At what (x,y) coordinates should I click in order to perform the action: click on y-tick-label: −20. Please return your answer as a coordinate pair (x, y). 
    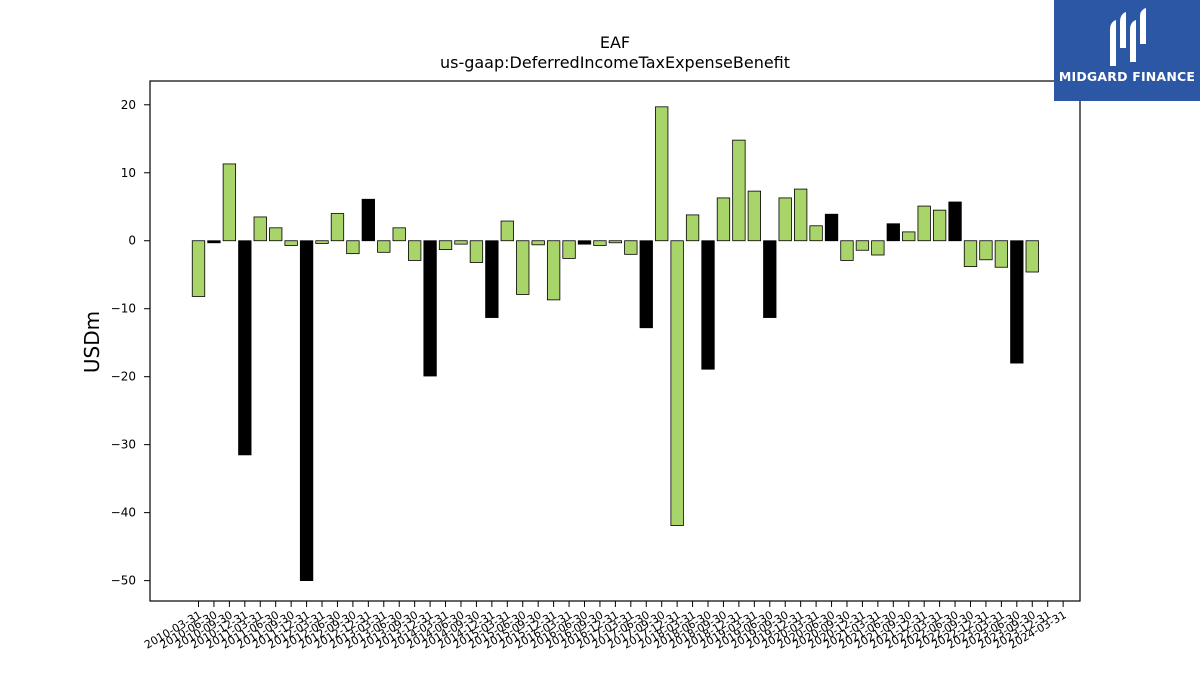
    Looking at the image, I should click on (123, 377).